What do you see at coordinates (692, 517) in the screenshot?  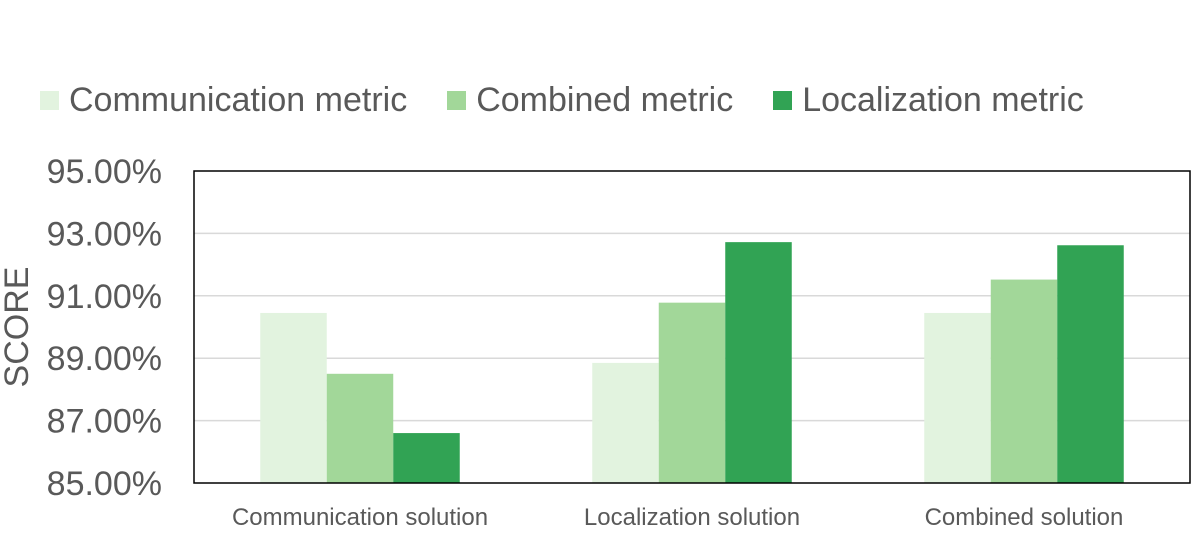 I see `x-tick-label: Localization solution` at bounding box center [692, 517].